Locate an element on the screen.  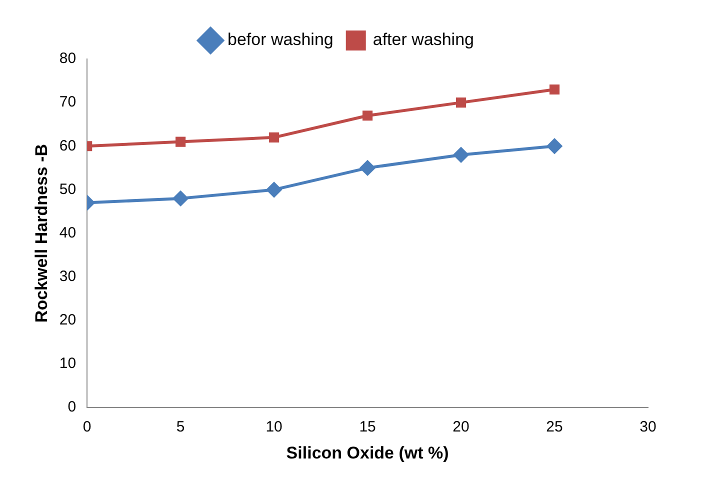
y-tick-label: 0 is located at coordinates (72, 407).